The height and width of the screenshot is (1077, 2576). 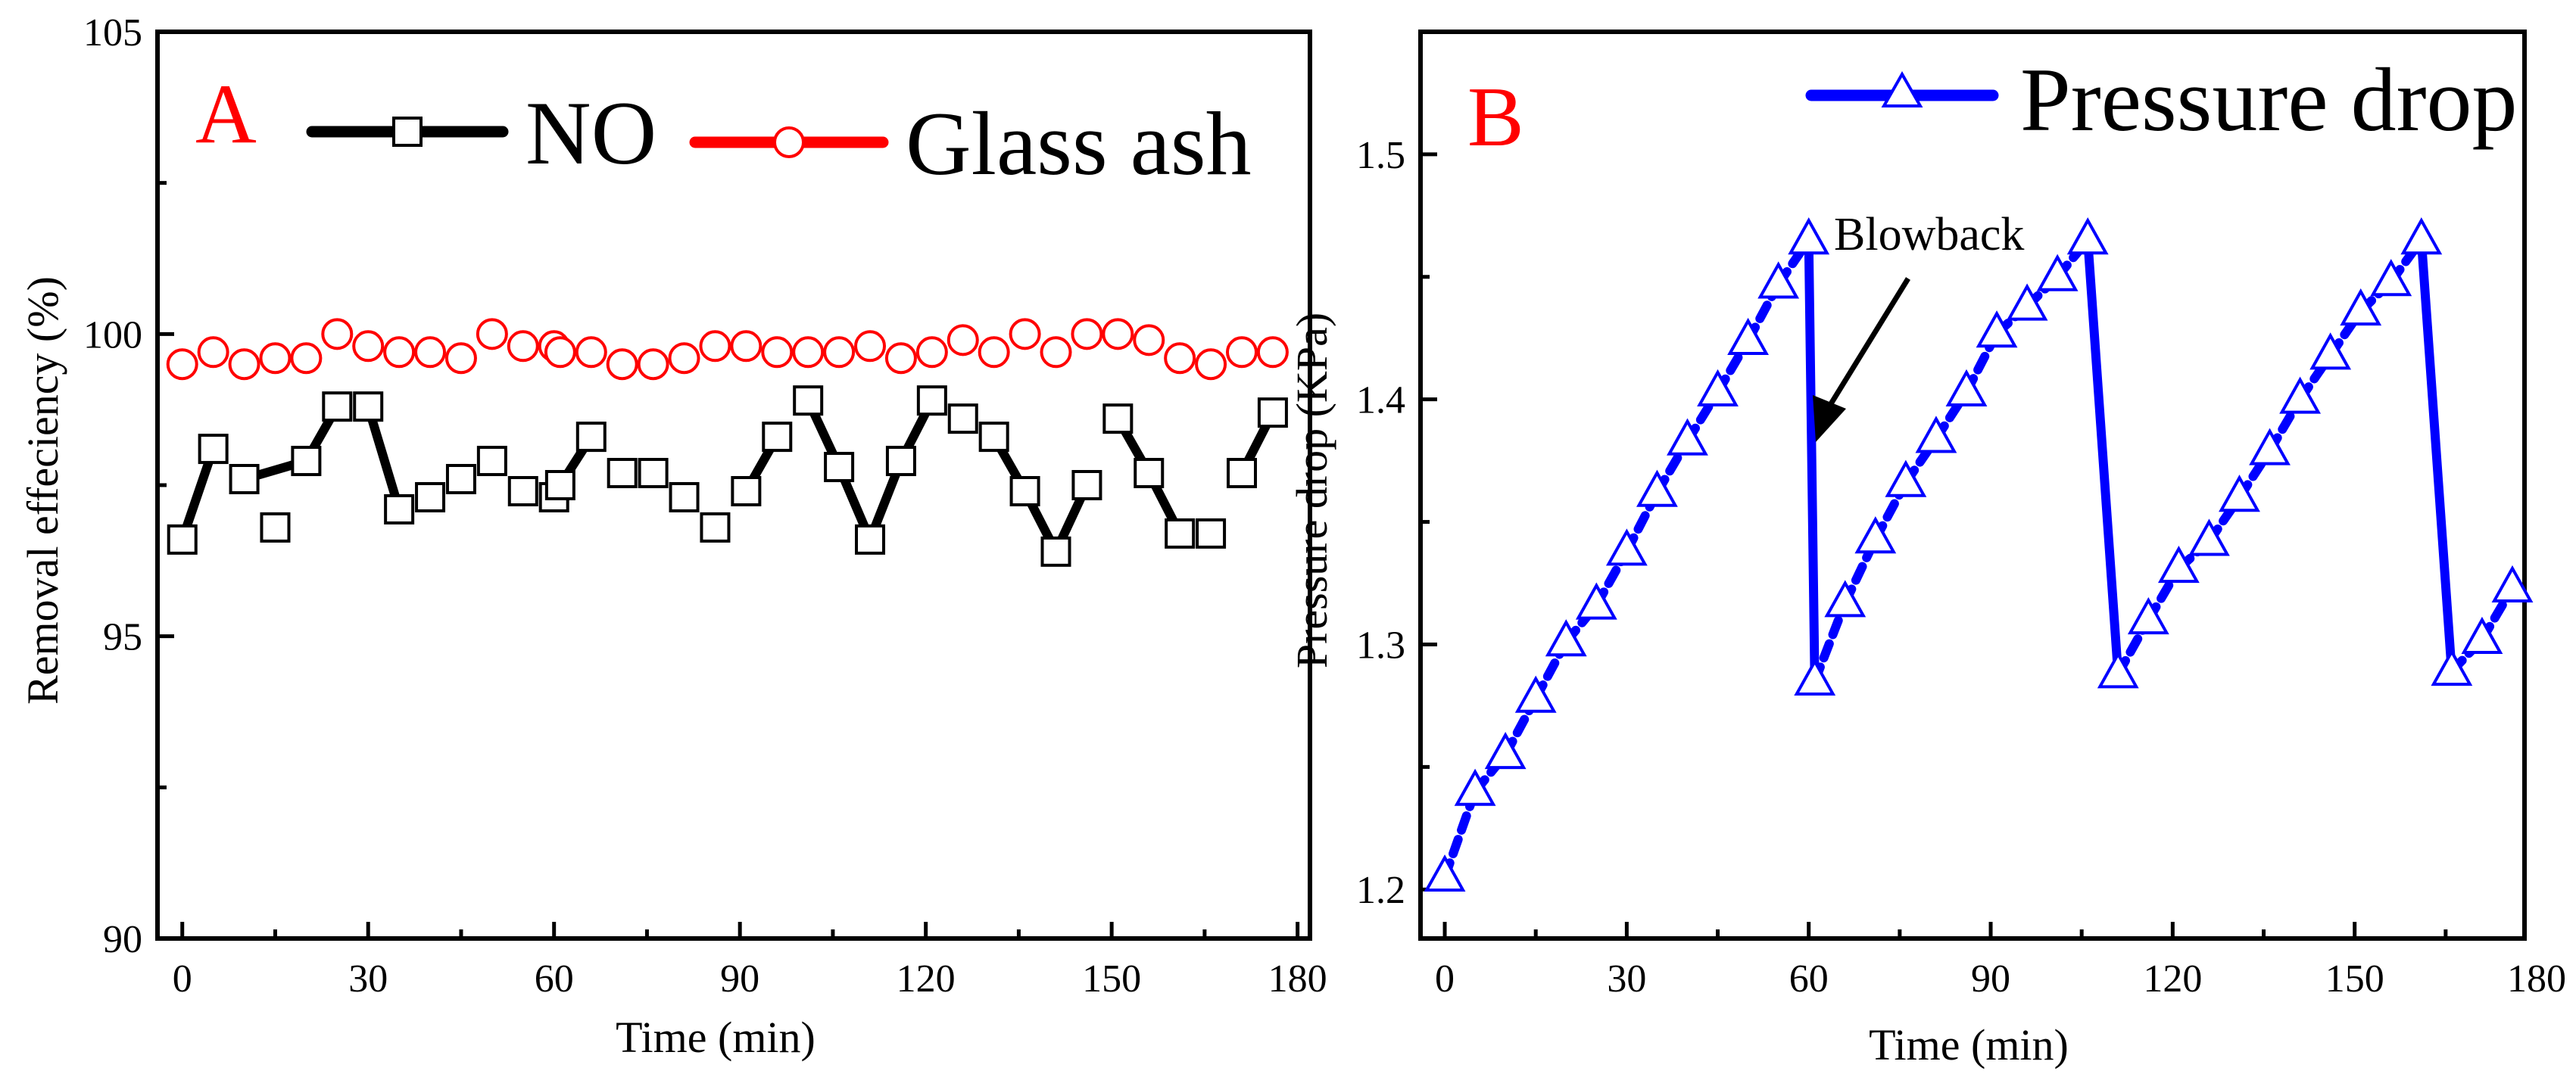 What do you see at coordinates (1829, 418) in the screenshot?
I see `annotation-arrow-head` at bounding box center [1829, 418].